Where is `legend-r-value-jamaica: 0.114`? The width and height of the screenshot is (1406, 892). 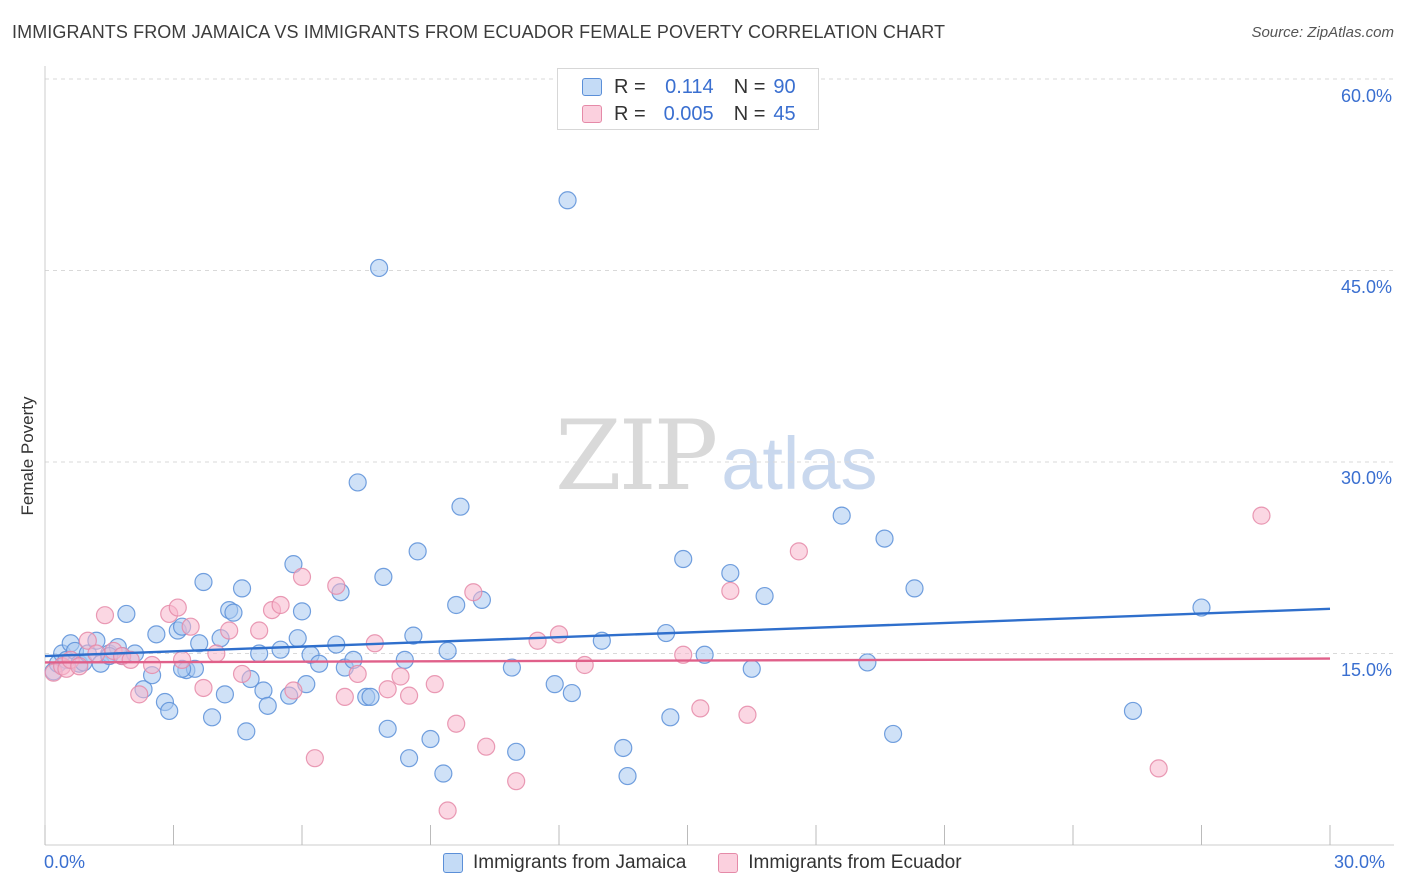
legend-r-value-jamaica: 0.114 is located at coordinates (689, 86).